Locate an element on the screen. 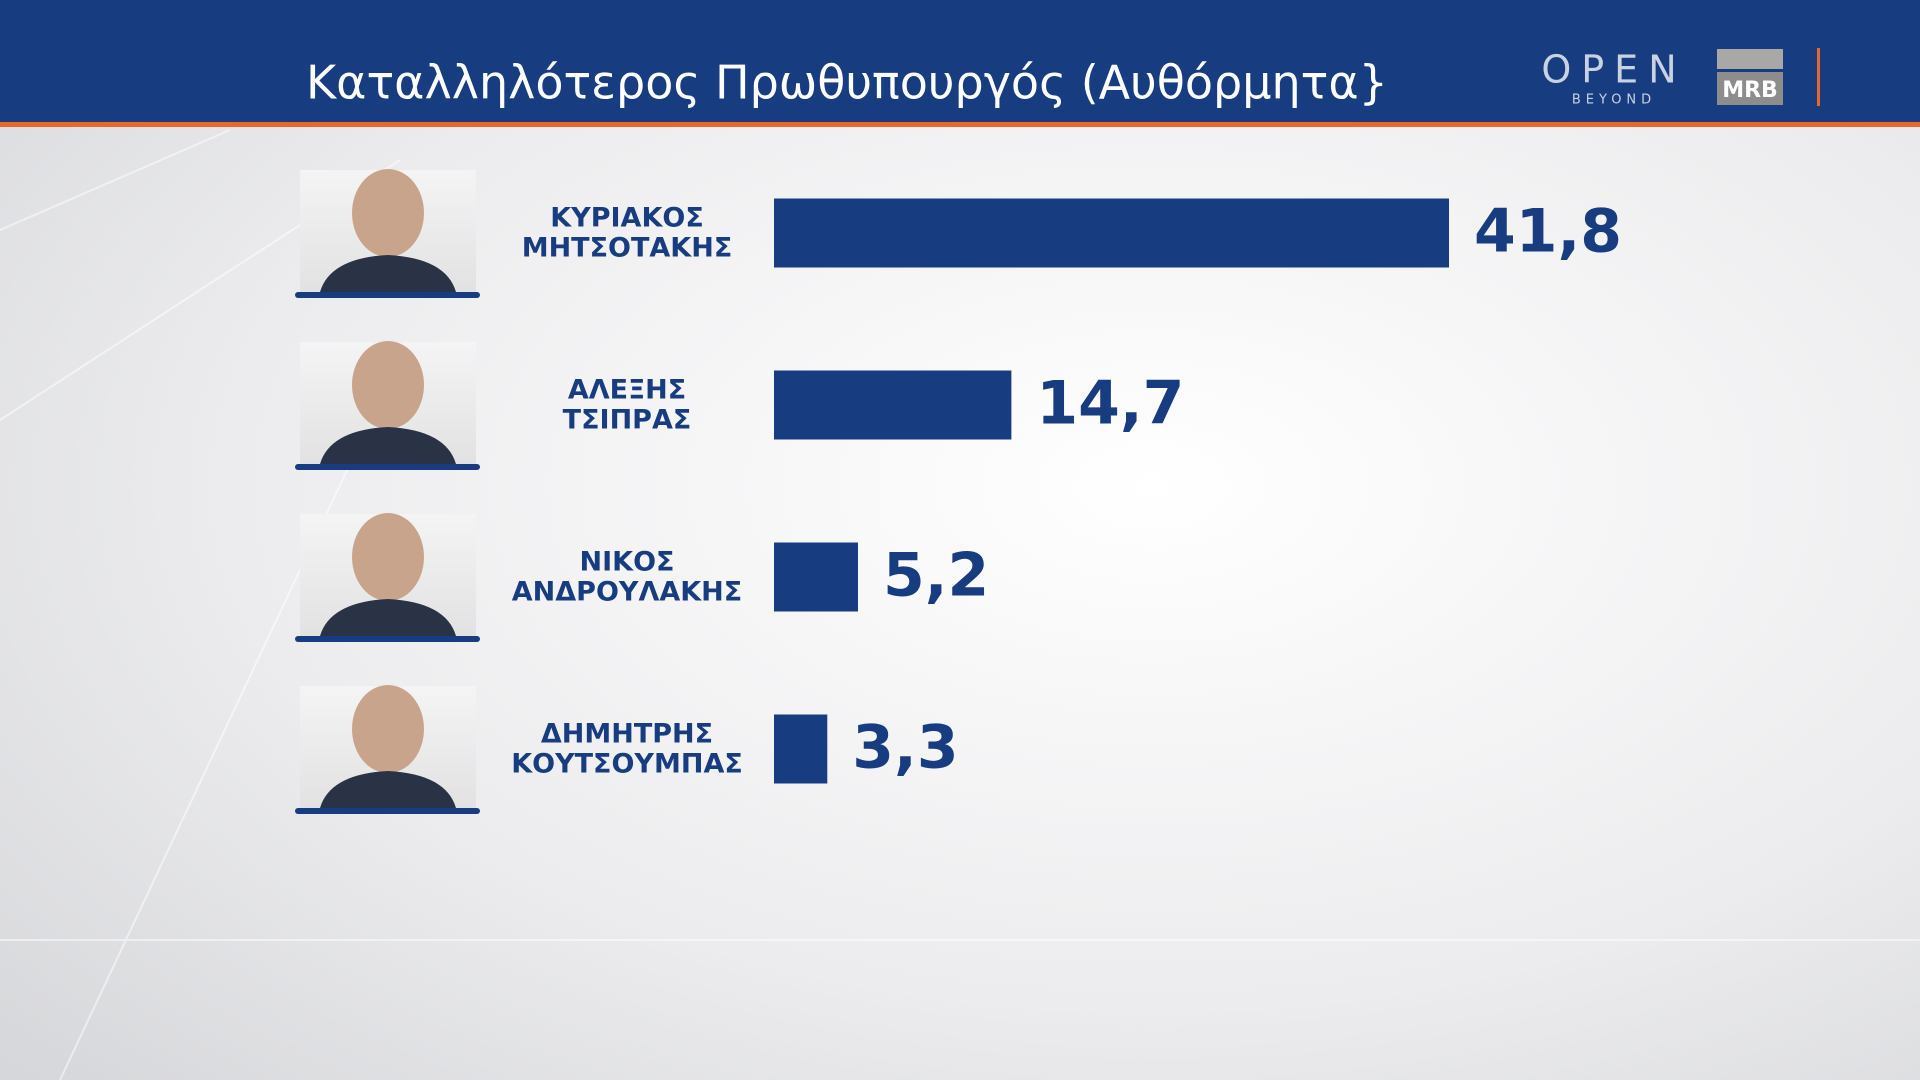  chart-title: Καταλληλότερος Πρωθυπουργός (Αυθόρμητα} is located at coordinates (847, 83).